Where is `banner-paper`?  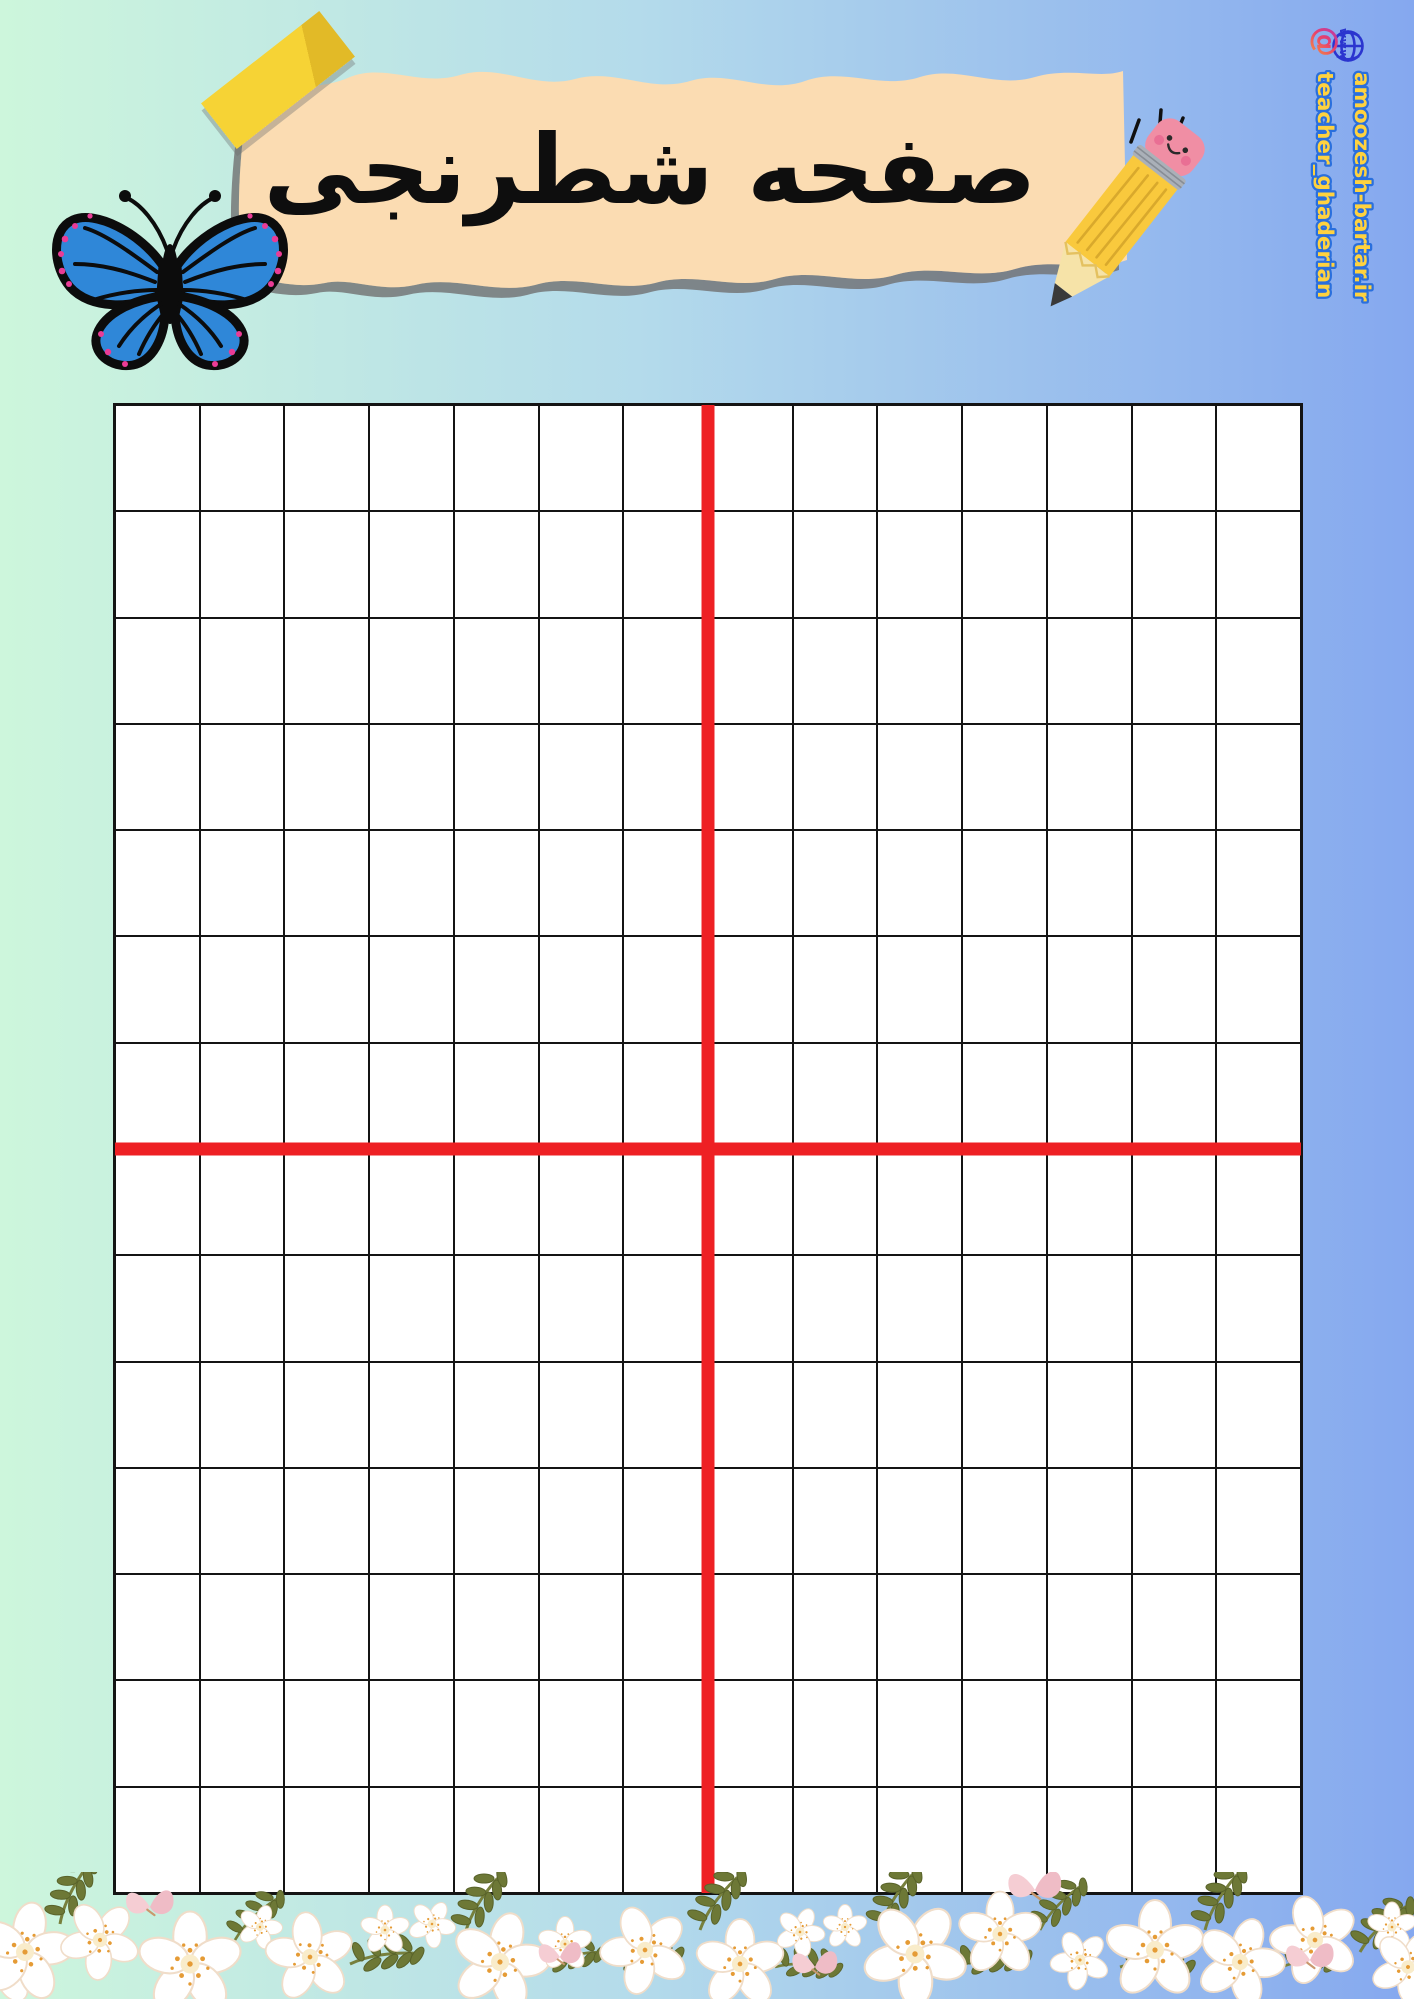
banner-paper is located at coordinates (682, 179).